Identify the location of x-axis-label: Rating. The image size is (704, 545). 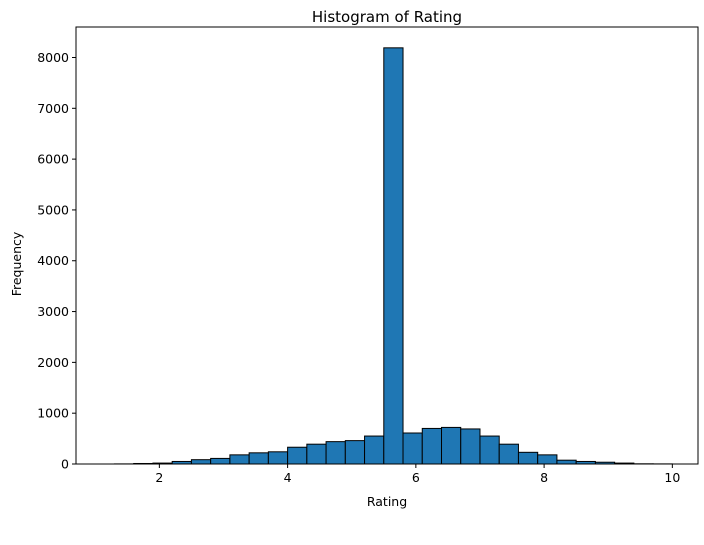
(387, 501).